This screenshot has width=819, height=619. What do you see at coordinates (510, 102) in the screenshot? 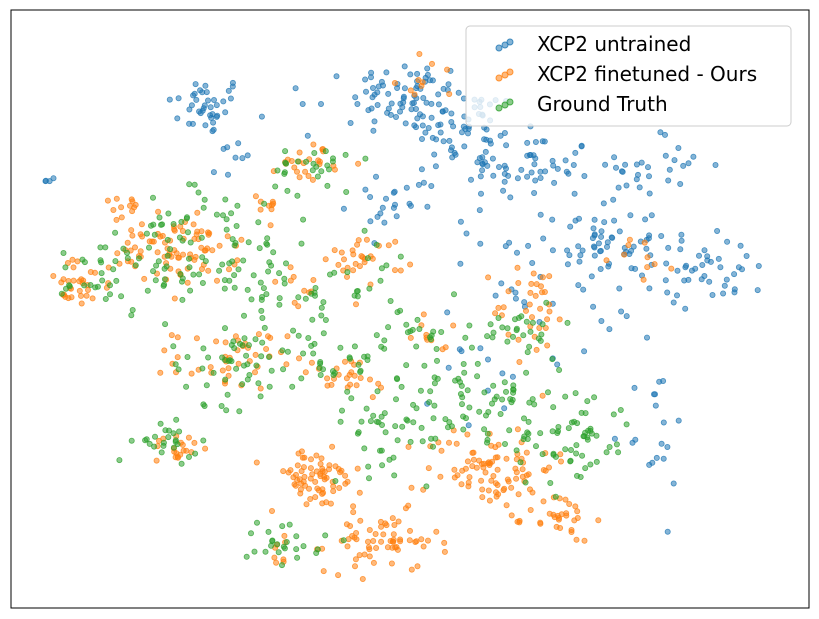
I see `legend-marker-ground-truth` at bounding box center [510, 102].